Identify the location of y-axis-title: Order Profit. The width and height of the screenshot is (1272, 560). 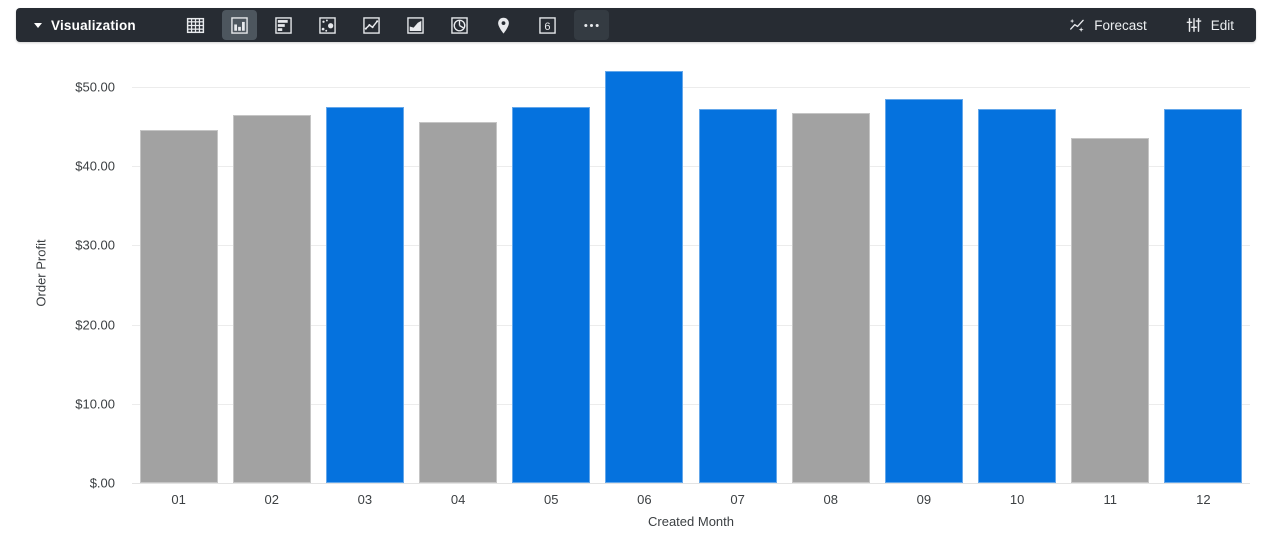
(41, 273).